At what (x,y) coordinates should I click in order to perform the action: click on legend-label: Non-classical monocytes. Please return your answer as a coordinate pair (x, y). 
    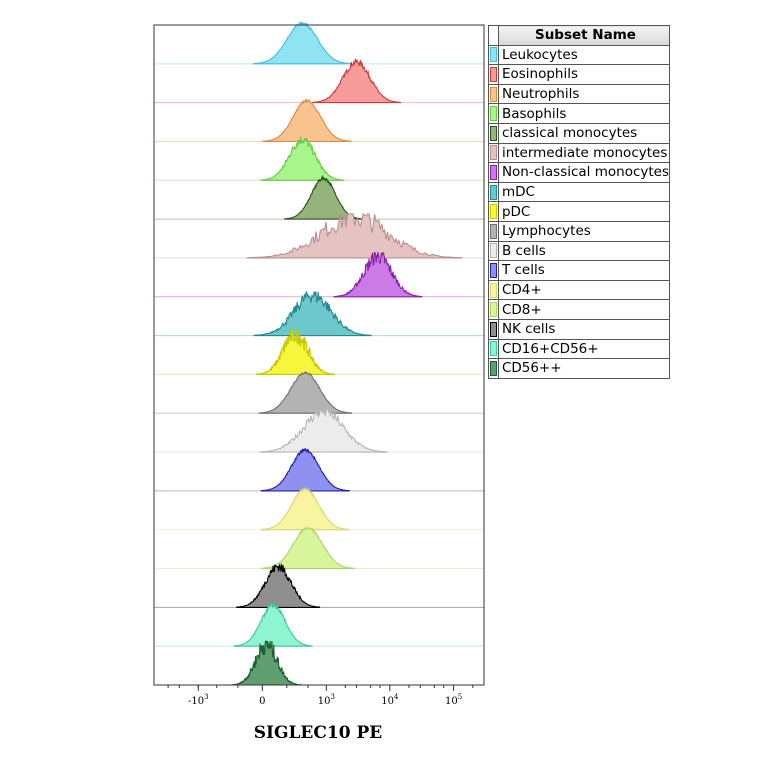
    Looking at the image, I should click on (584, 172).